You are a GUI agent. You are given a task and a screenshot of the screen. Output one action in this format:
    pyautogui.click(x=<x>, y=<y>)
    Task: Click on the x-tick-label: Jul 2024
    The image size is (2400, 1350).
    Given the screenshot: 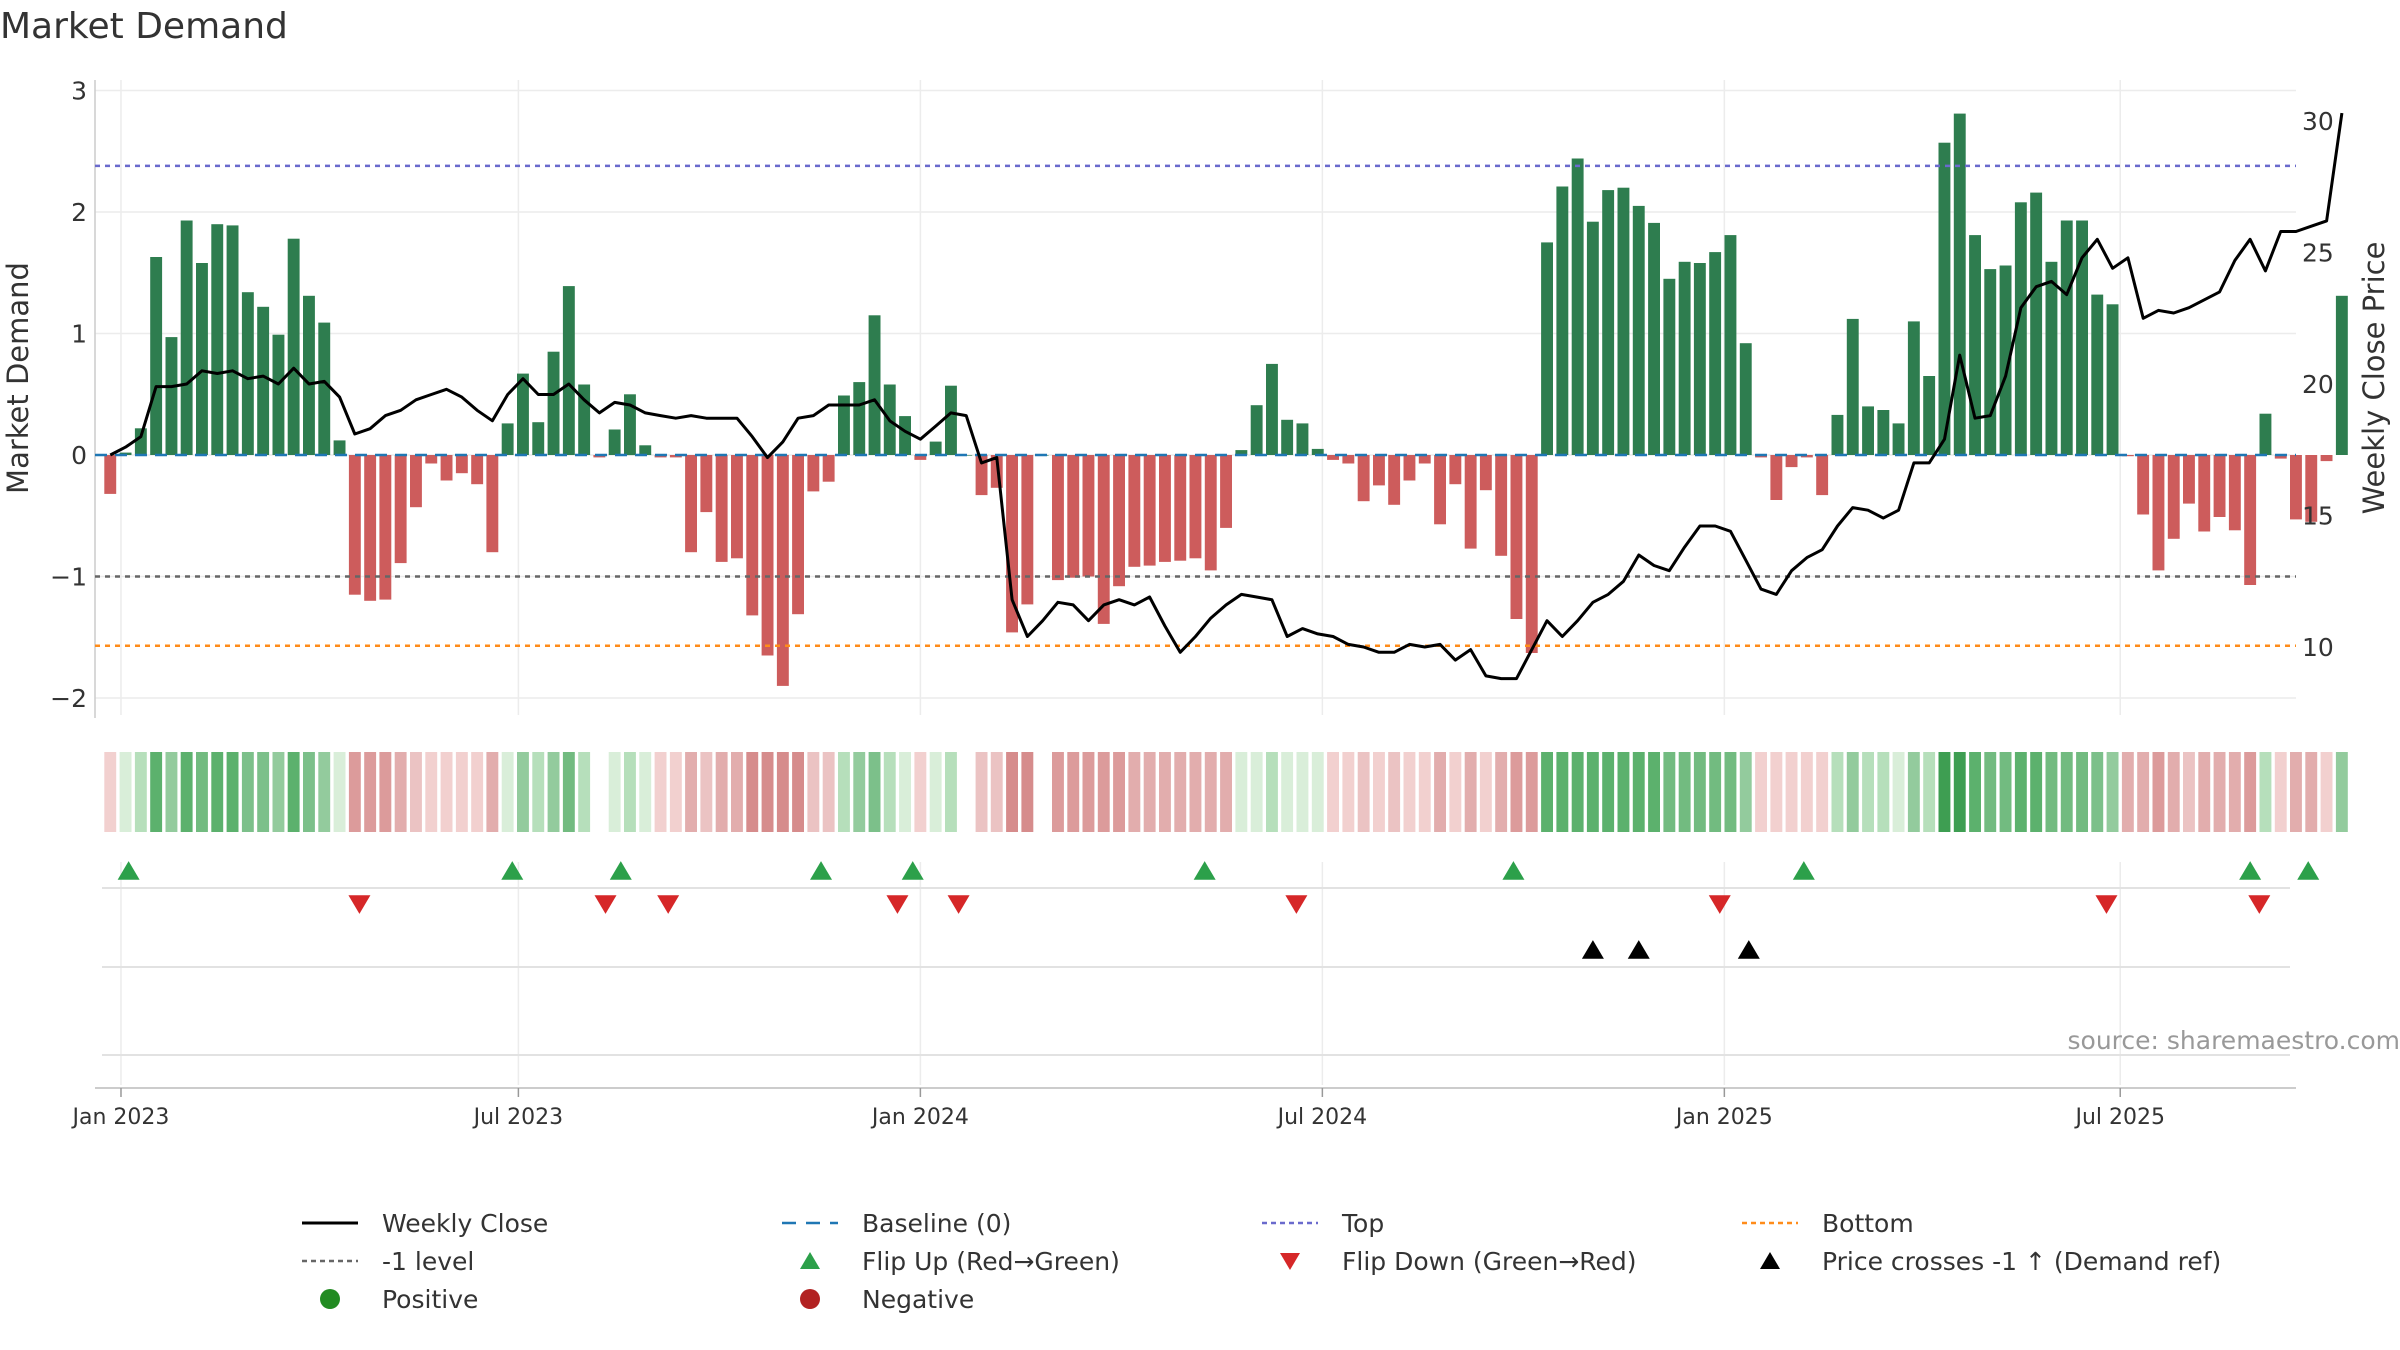 What is the action you would take?
    pyautogui.click(x=1322, y=1117)
    